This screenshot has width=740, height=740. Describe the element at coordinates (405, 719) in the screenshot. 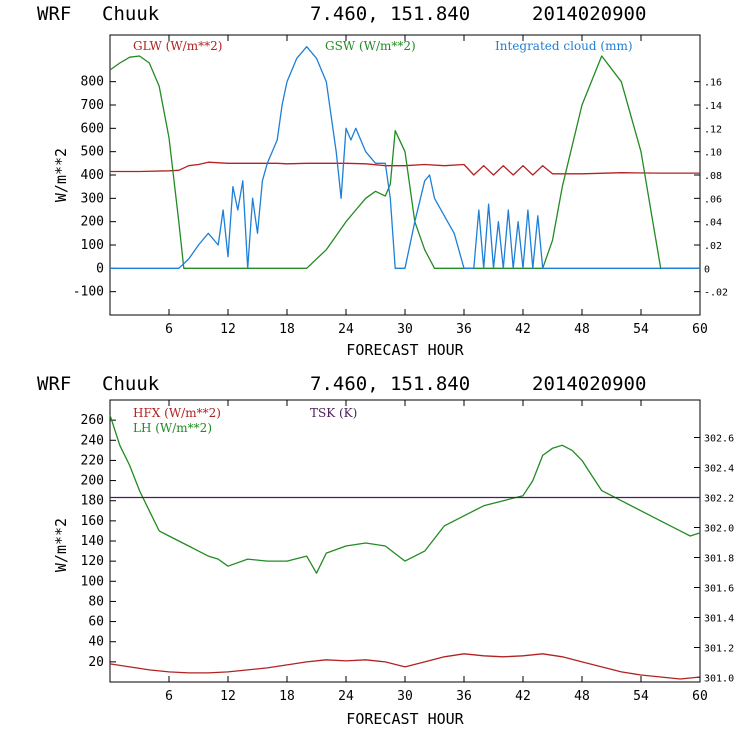

I see `bottom-xlabel: FORECAST HOUR` at that location.